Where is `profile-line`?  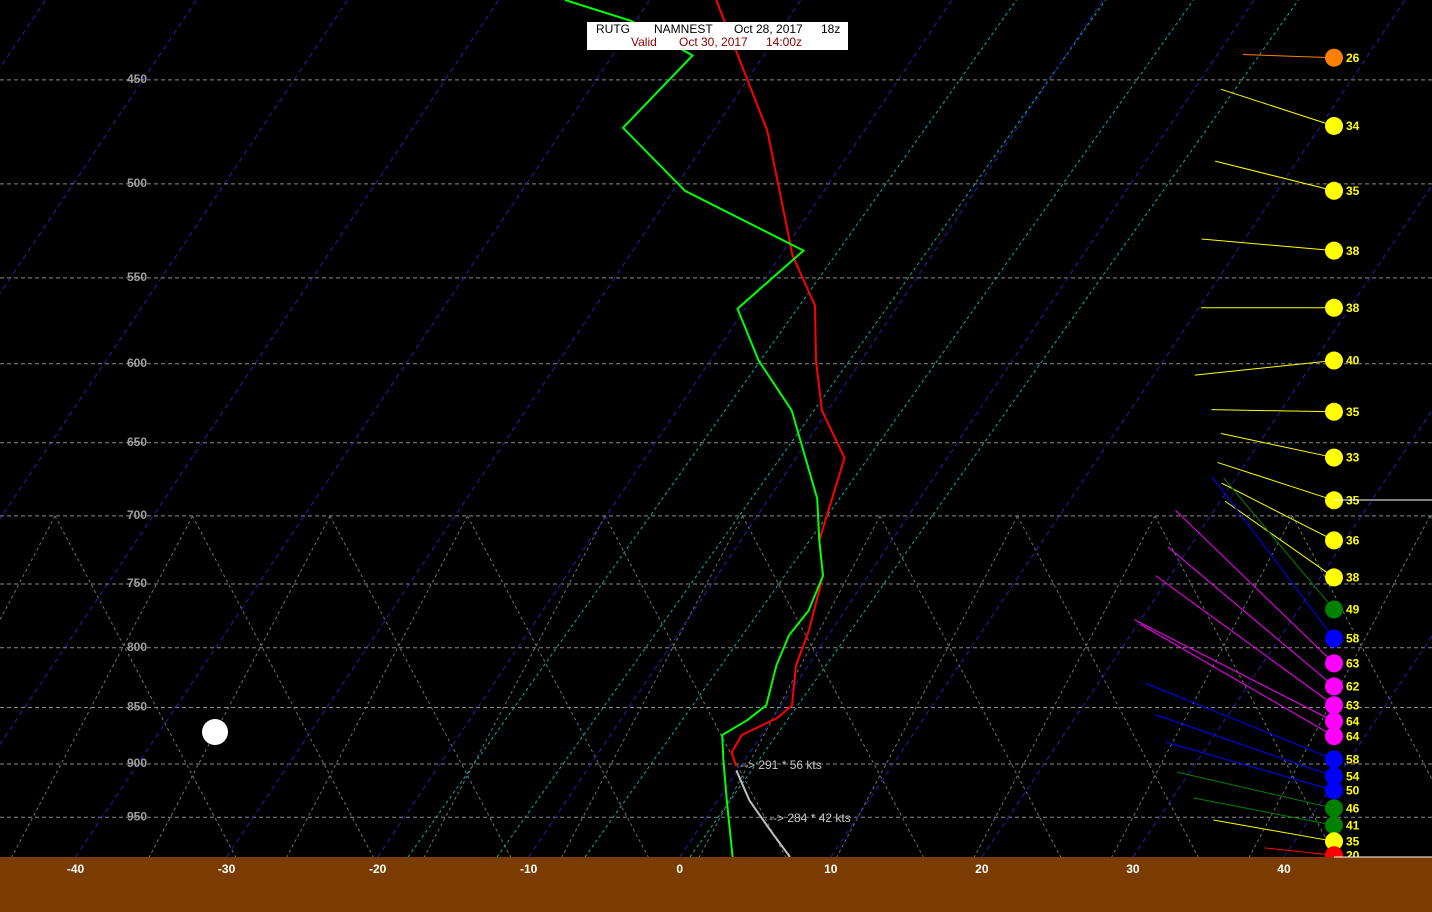
profile-line is located at coordinates (763, 813).